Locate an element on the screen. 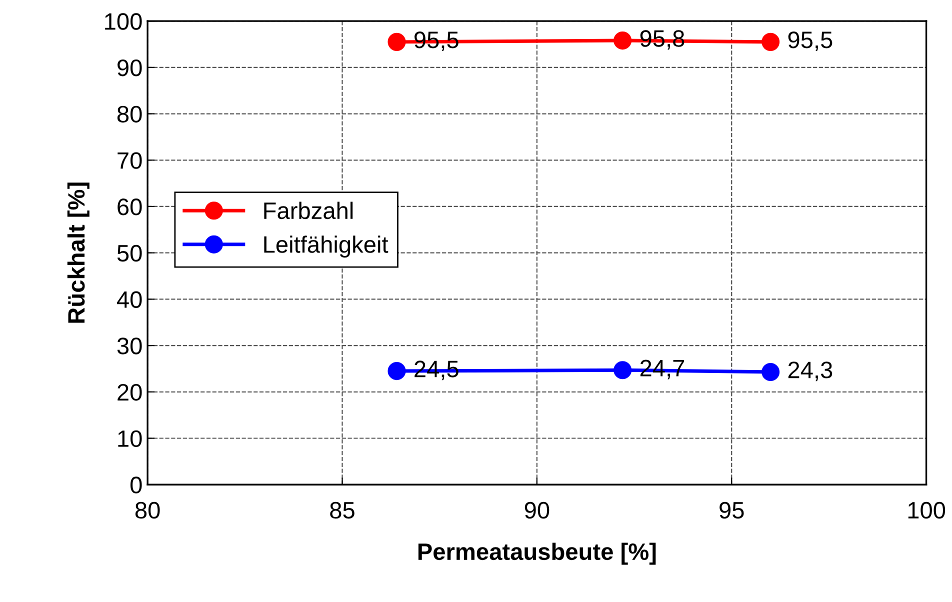 The width and height of the screenshot is (952, 602). data-label: 24,3 is located at coordinates (810, 372).